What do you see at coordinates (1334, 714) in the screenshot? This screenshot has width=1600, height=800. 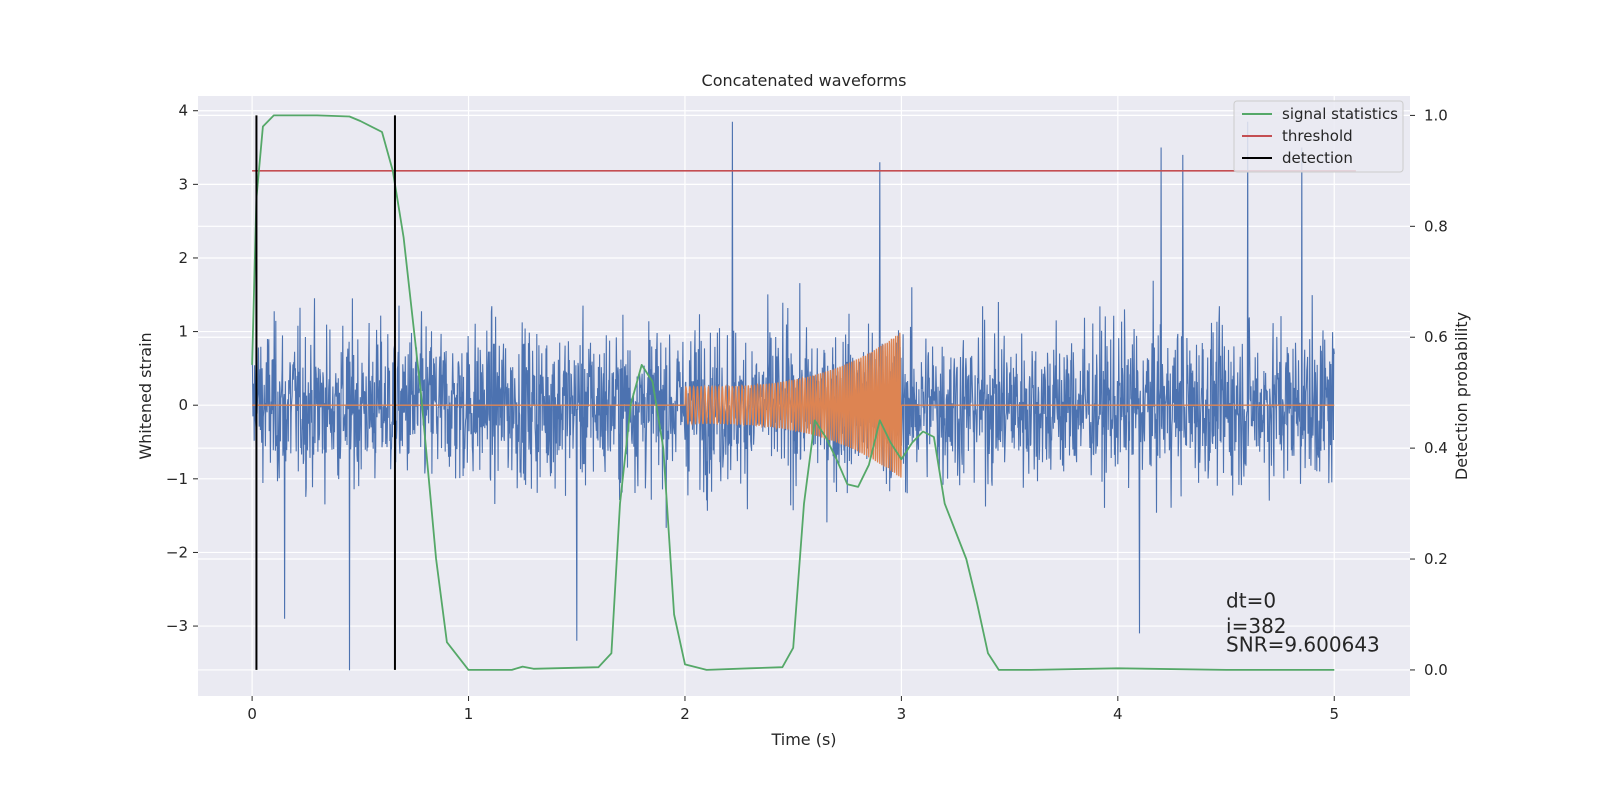 I see `x-tick-label: 5` at bounding box center [1334, 714].